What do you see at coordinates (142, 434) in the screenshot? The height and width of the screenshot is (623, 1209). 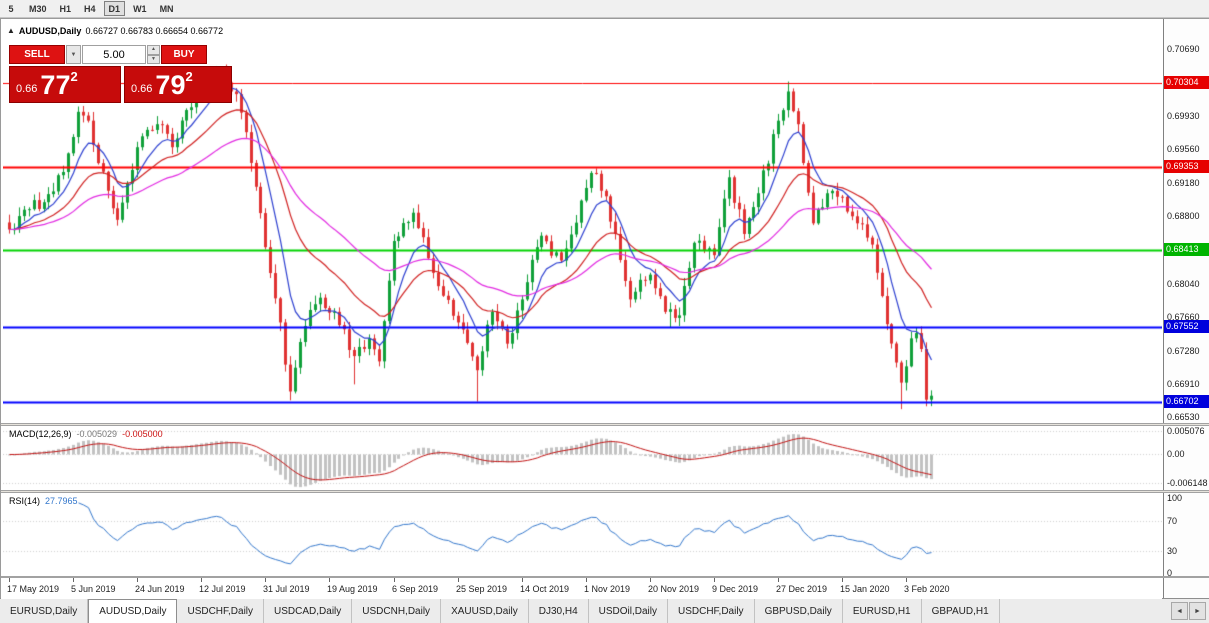 I see `macd-signal-value: -0.005000` at bounding box center [142, 434].